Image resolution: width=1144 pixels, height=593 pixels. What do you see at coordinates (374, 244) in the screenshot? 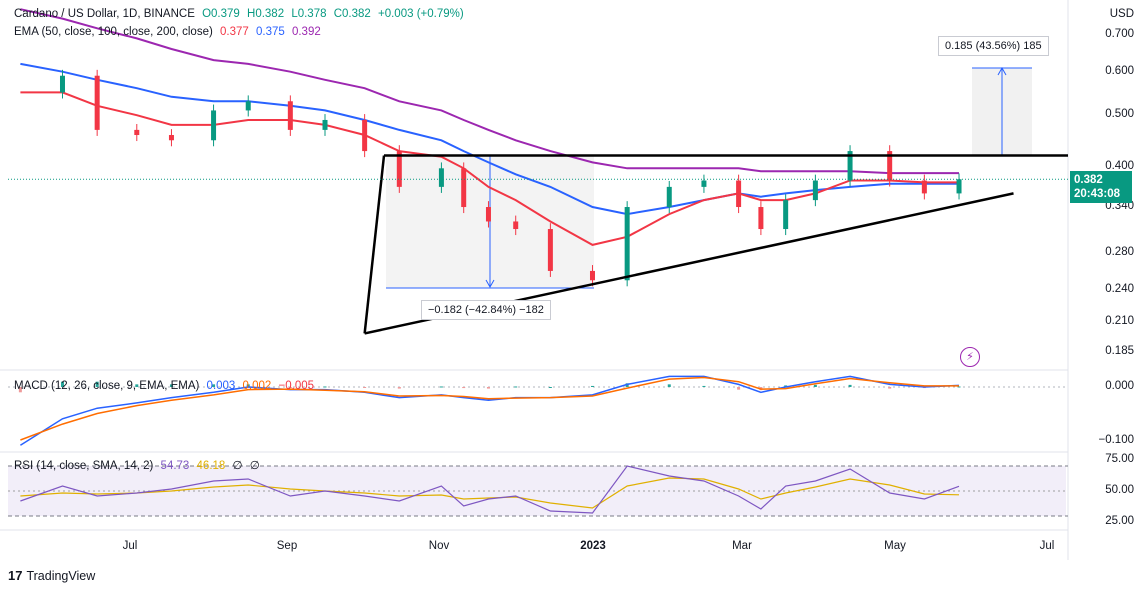
I see `flagpole-line` at bounding box center [374, 244].